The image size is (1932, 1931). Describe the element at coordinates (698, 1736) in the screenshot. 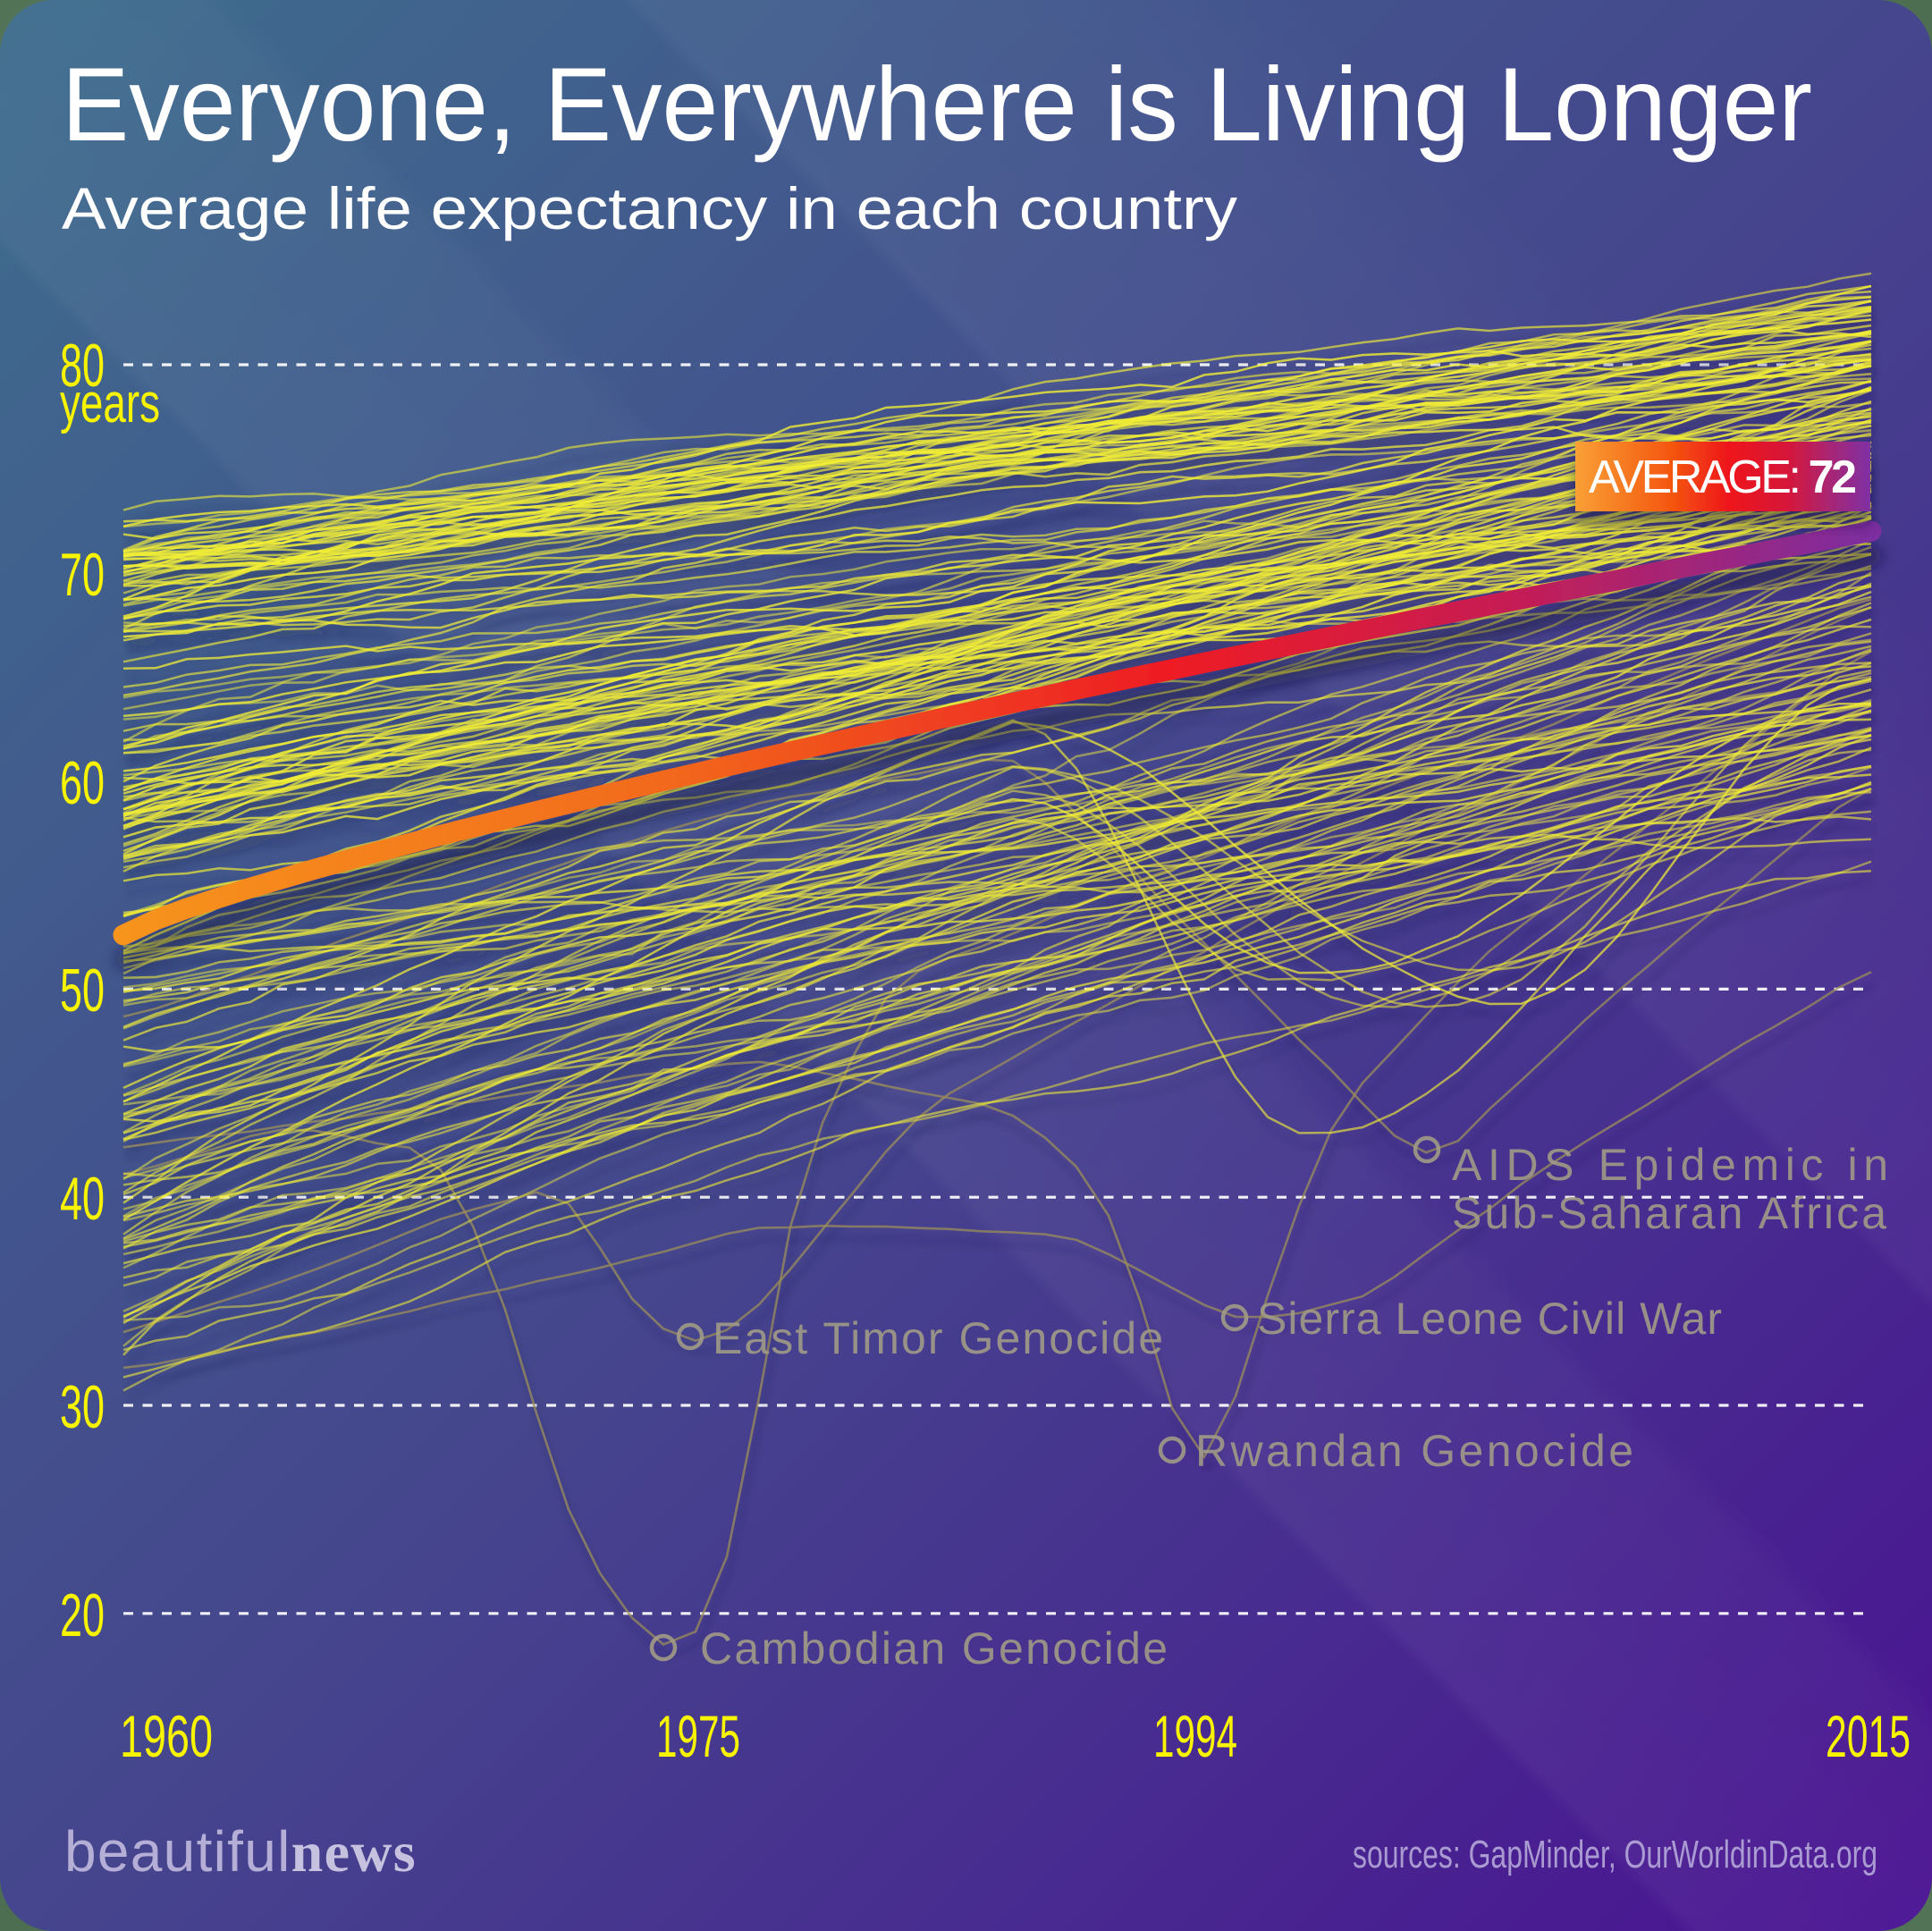

I see `svg-text: 1975` at that location.